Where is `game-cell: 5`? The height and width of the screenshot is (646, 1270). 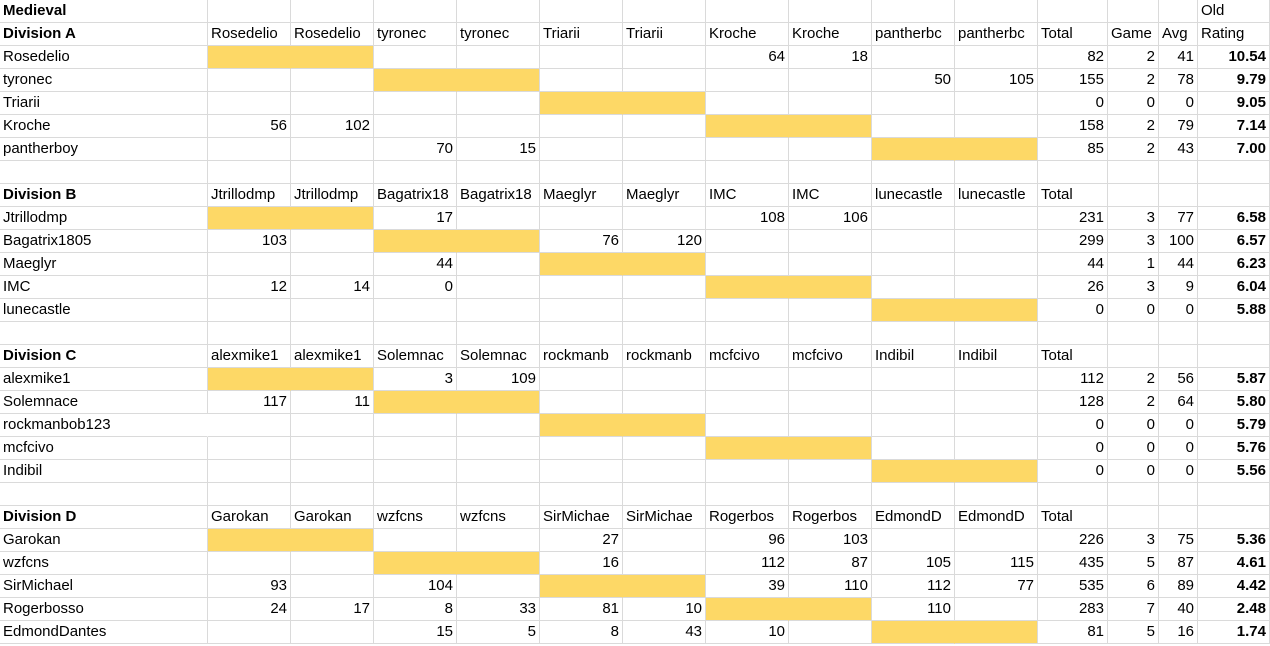
game-cell: 5 is located at coordinates (1133, 563).